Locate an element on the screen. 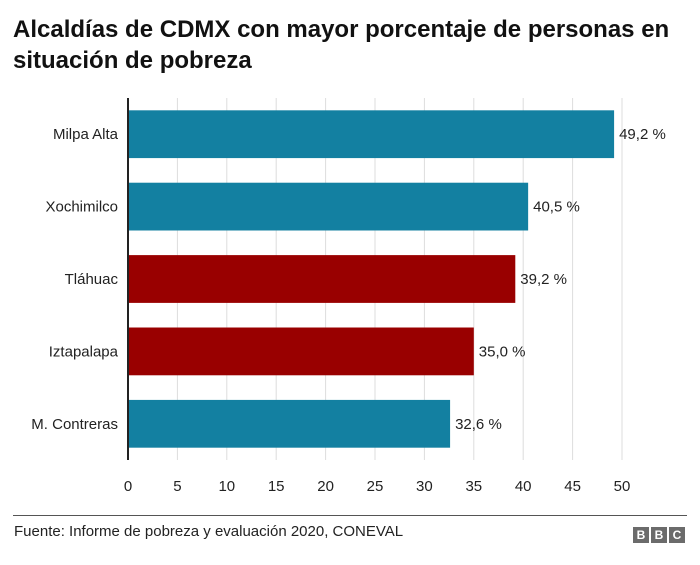 This screenshot has width=700, height=565. x-tick-label: 35 is located at coordinates (473, 486).